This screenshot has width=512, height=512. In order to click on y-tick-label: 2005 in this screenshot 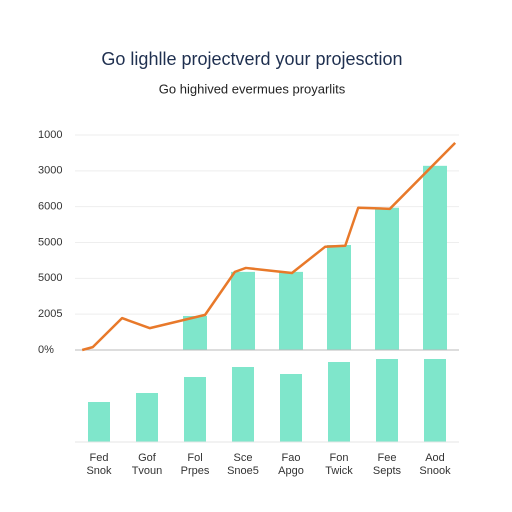, I will do `click(50, 314)`.